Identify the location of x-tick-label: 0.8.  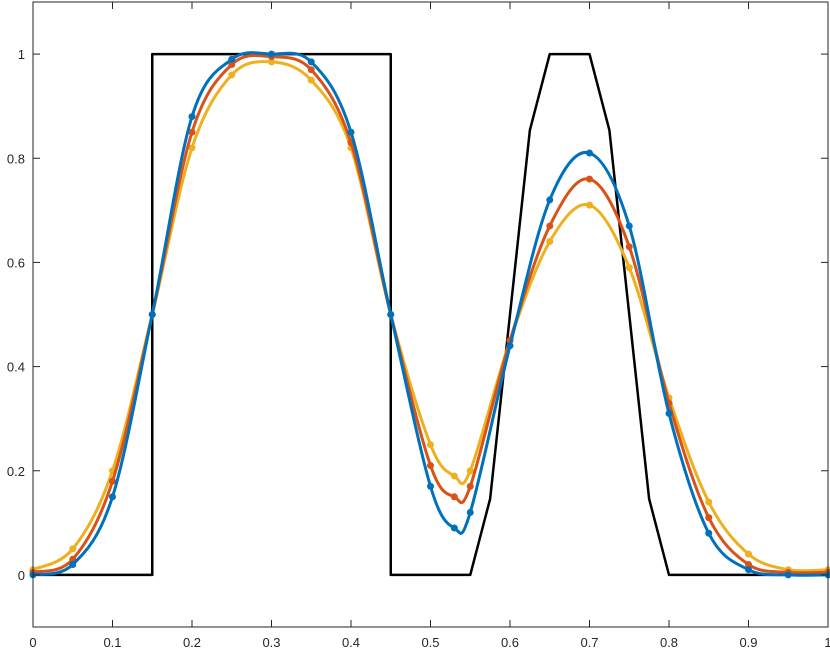
(669, 642).